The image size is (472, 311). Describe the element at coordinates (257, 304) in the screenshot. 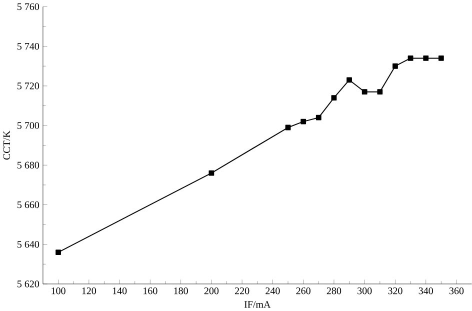

I see `x-axis-title: IF/mA` at that location.